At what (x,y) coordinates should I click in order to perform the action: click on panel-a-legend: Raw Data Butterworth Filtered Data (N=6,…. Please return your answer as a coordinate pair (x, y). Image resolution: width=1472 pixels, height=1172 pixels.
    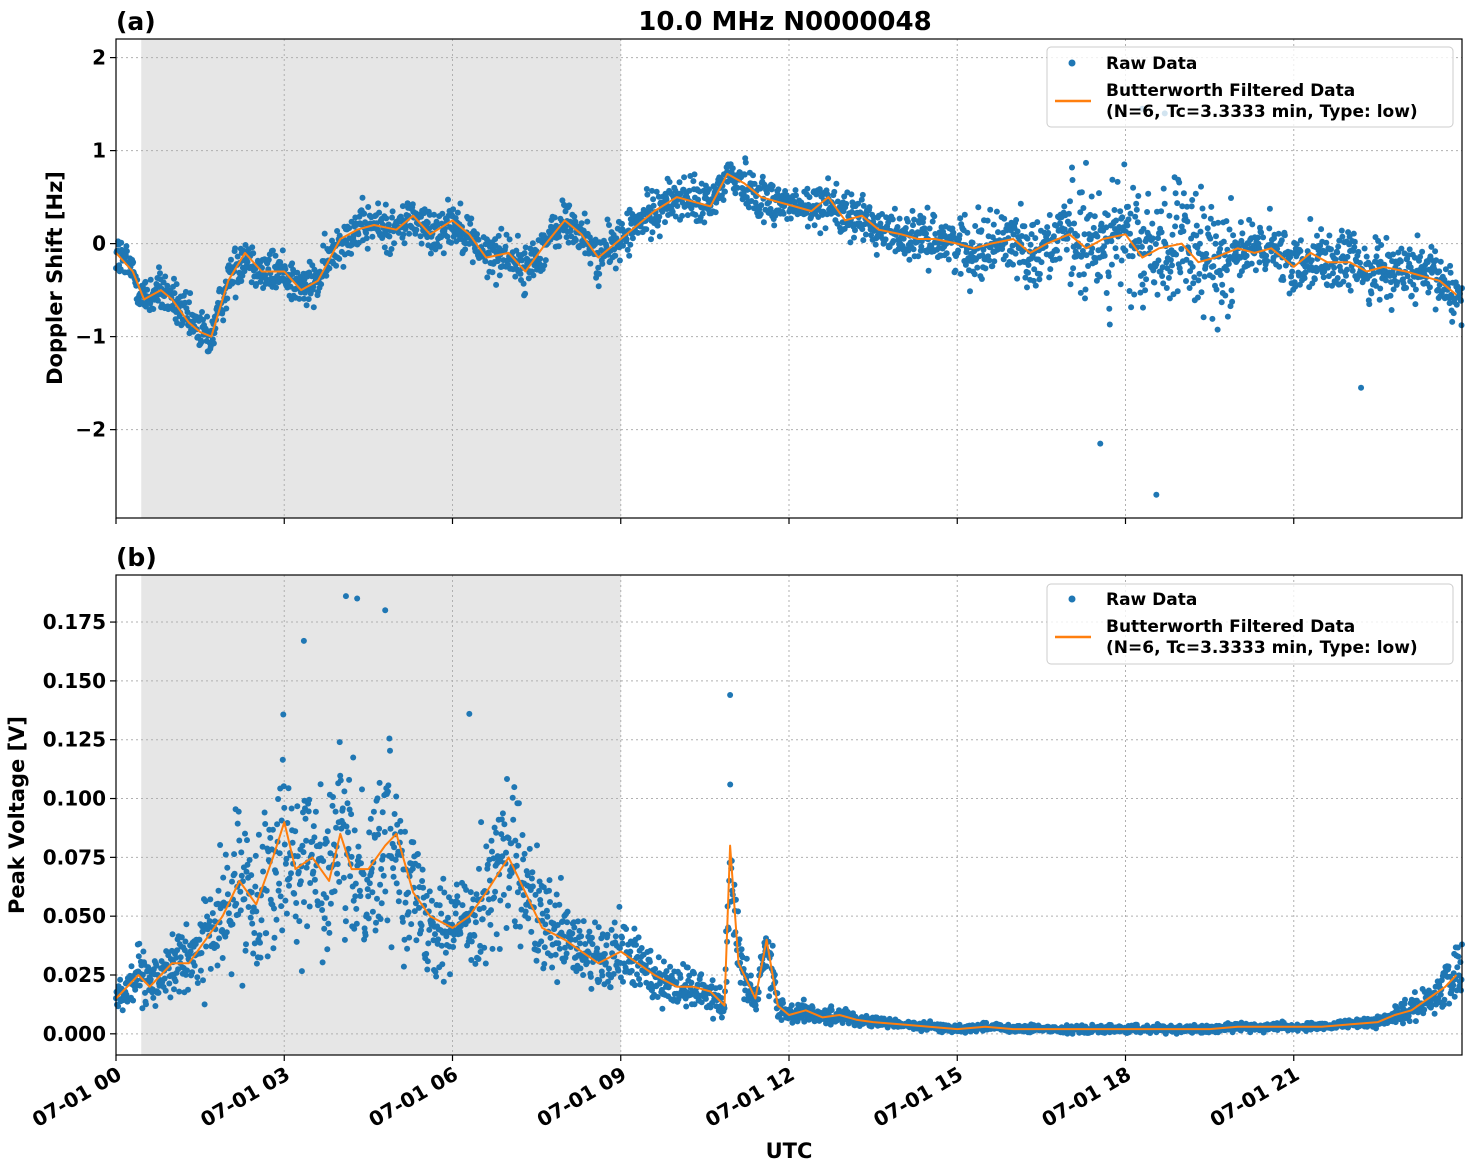
    Looking at the image, I should click on (1250, 87).